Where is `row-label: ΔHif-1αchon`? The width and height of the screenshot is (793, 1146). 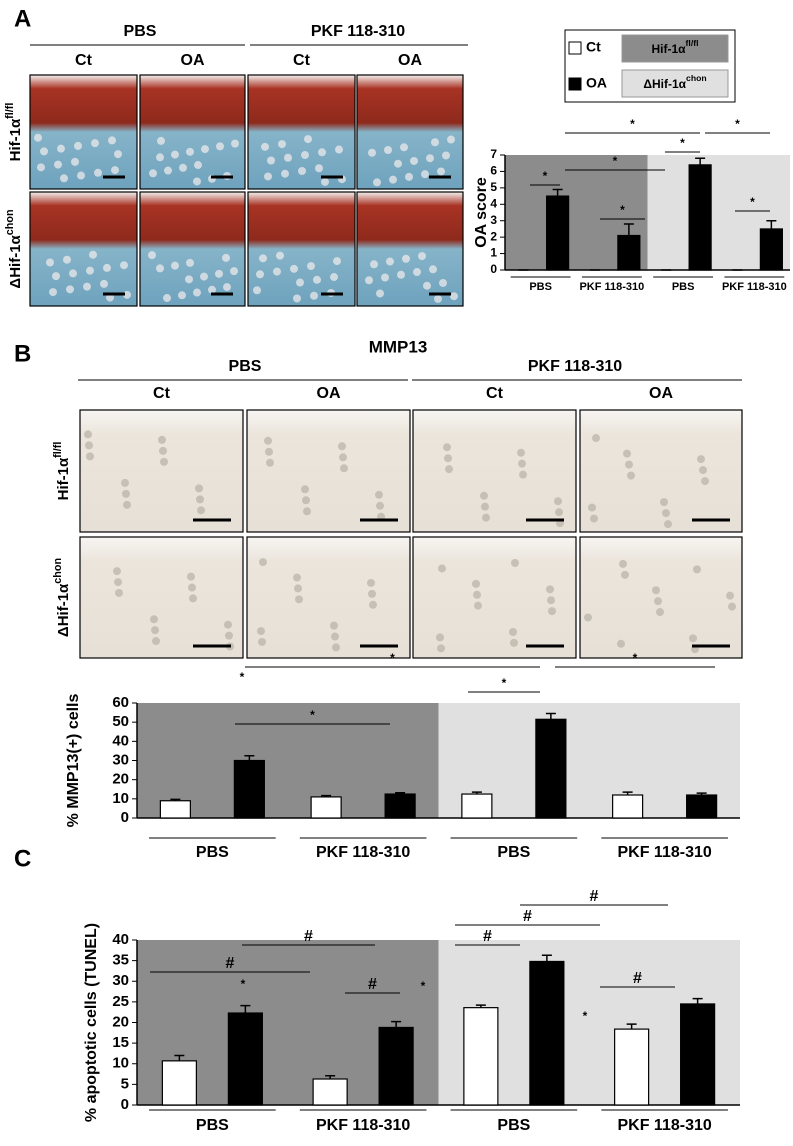
row-label: ΔHif-1αchon is located at coordinates (14, 248).